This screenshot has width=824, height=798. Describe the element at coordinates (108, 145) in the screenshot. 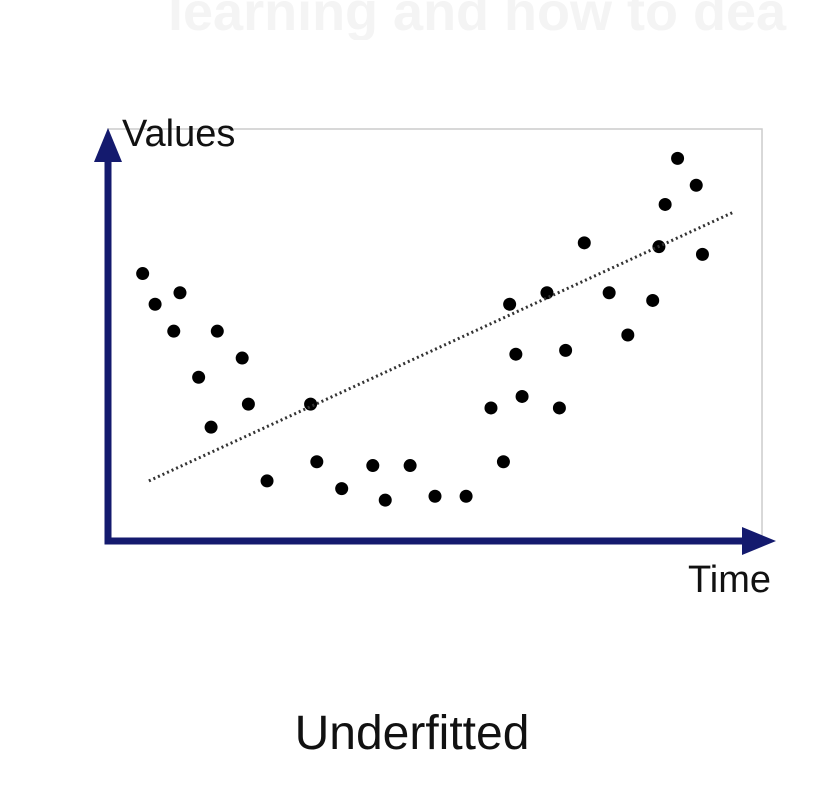

I see `y-axis-arrow-icon` at that location.